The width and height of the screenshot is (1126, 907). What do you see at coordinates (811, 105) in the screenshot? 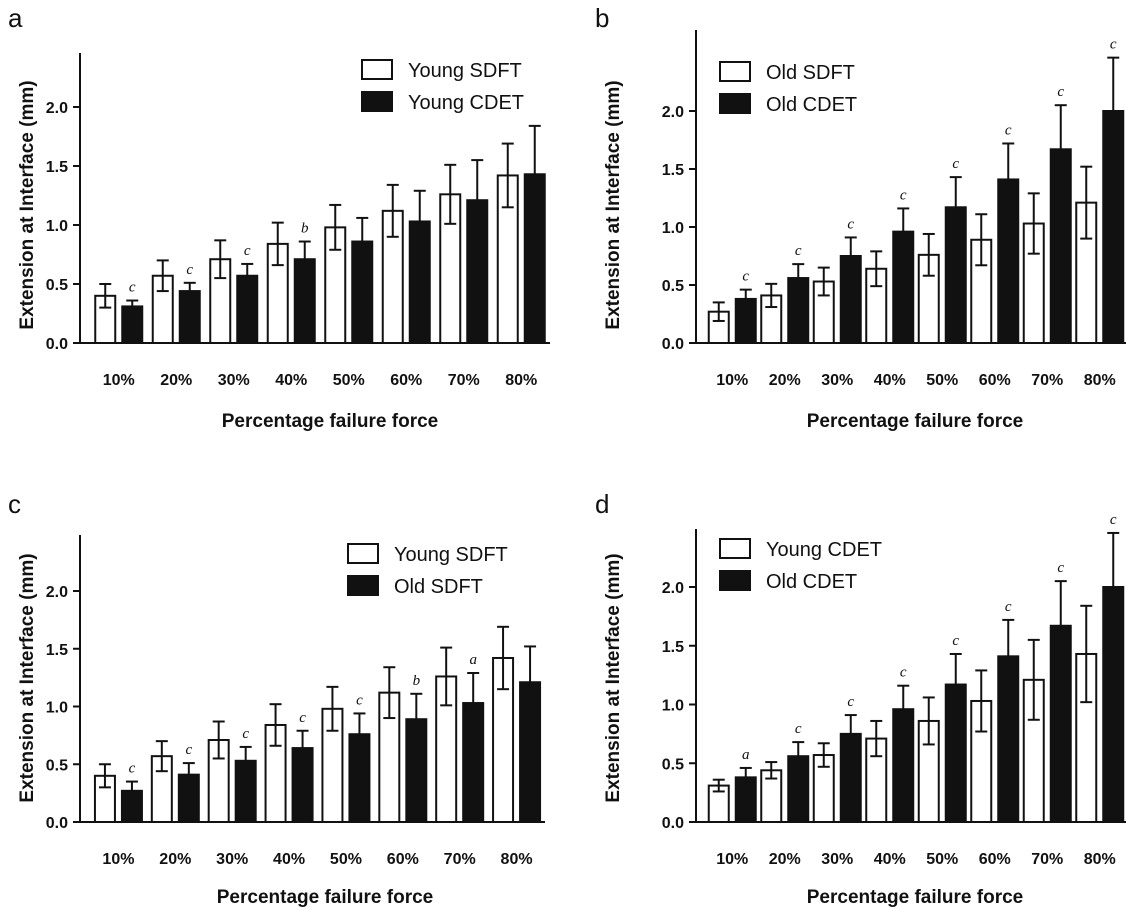
I see `legend-label: Old CDET` at bounding box center [811, 105].